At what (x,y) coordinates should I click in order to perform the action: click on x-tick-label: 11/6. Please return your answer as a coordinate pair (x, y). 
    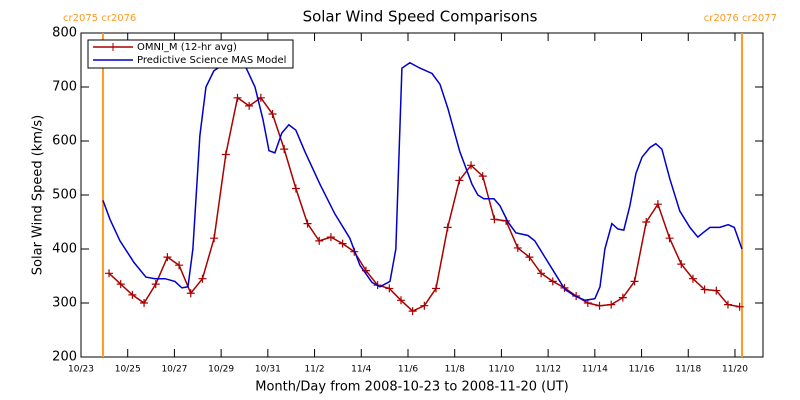
    Looking at the image, I should click on (408, 370).